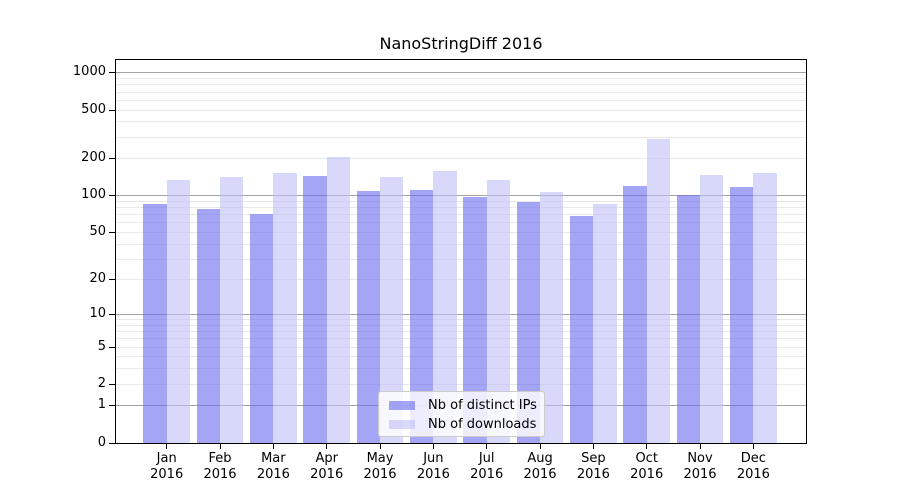 The image size is (900, 500). What do you see at coordinates (482, 405) in the screenshot?
I see `legend-label-distinct-ips: Nb of distinct IPs` at bounding box center [482, 405].